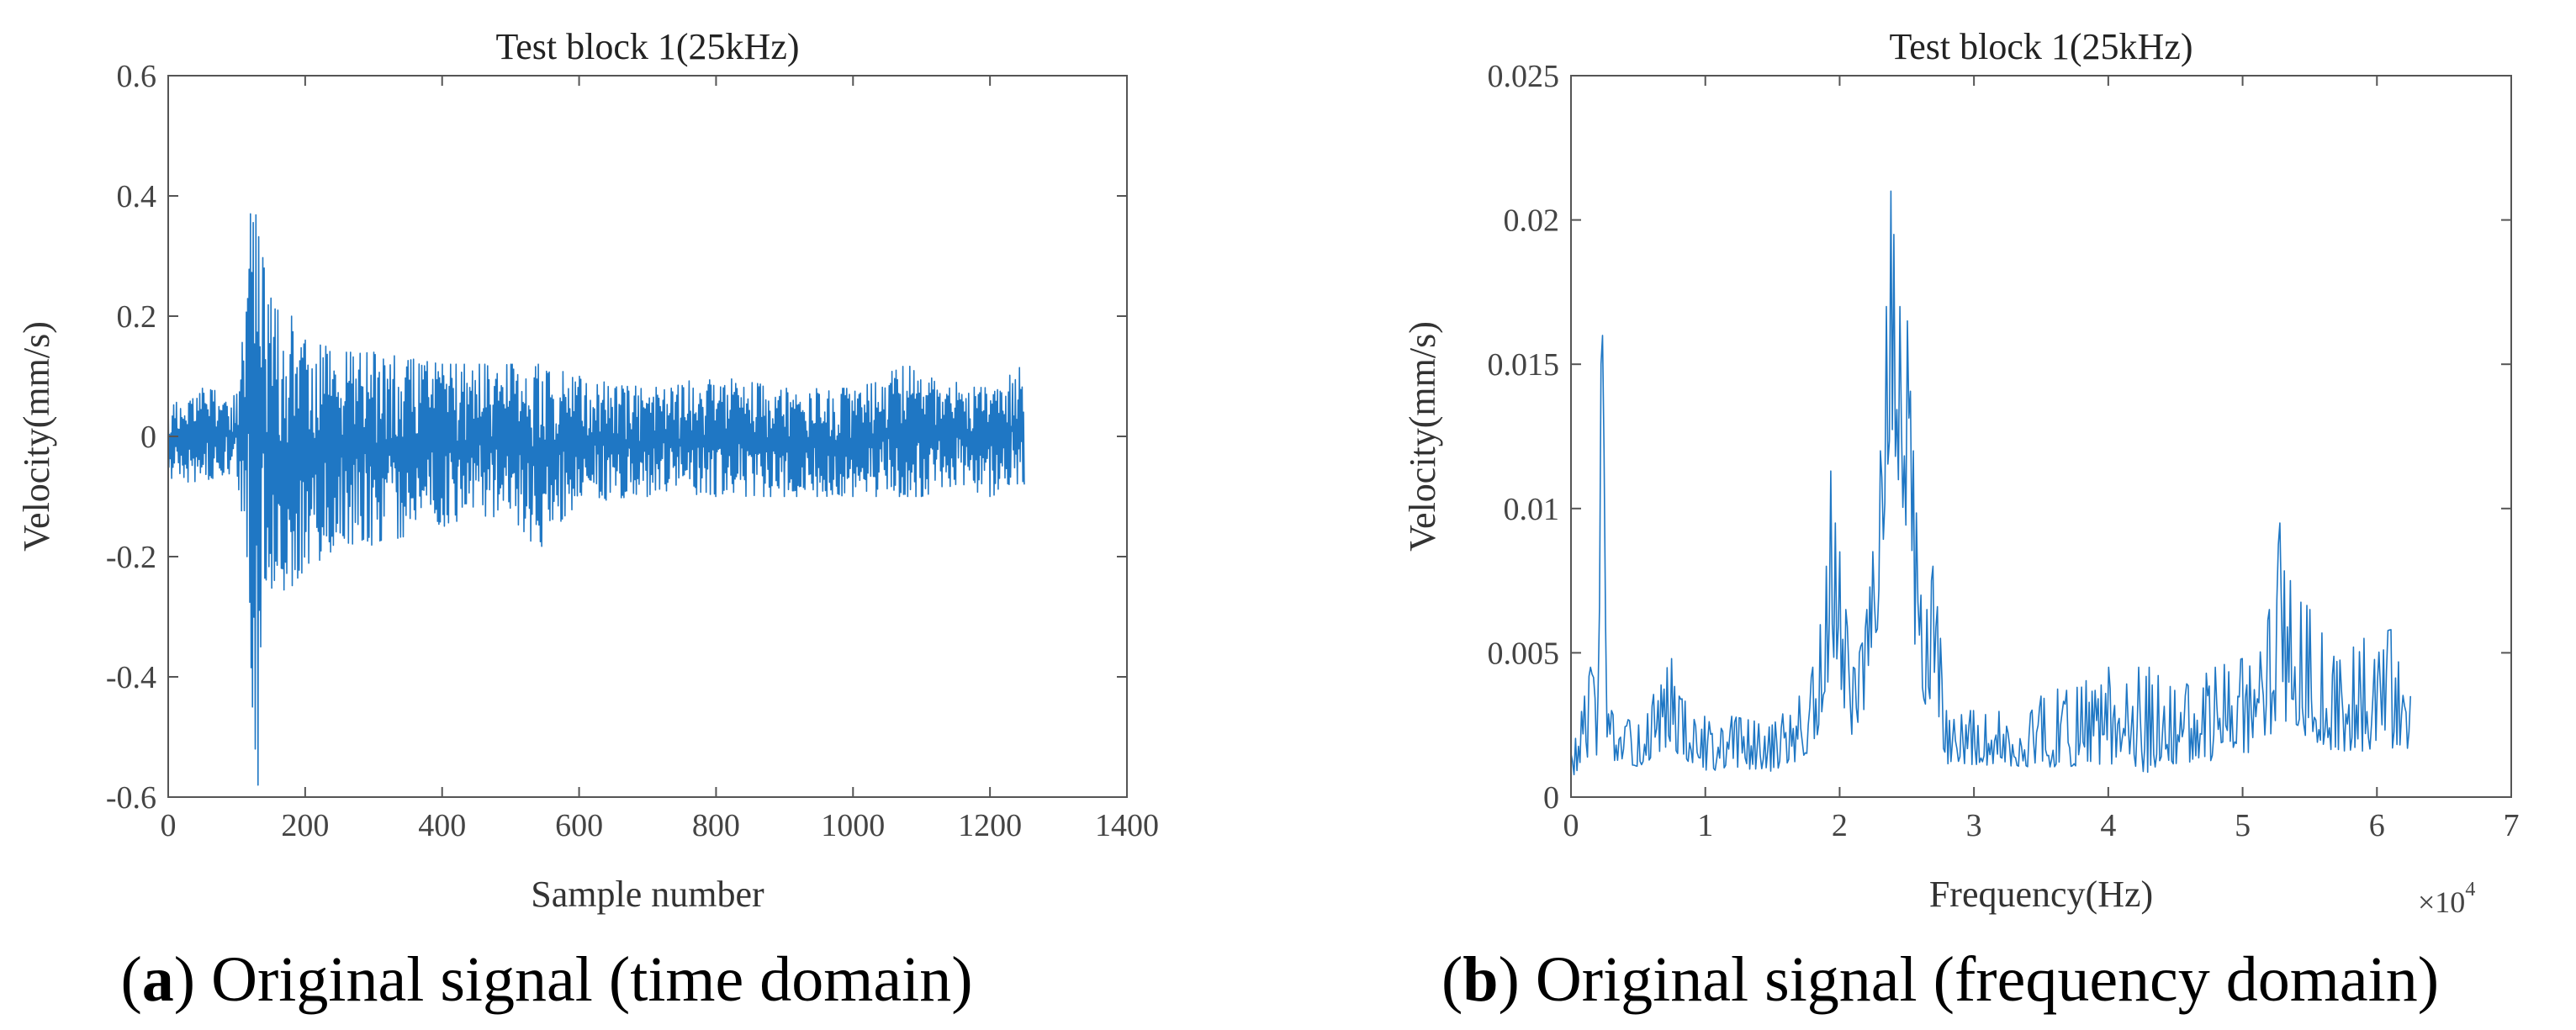  What do you see at coordinates (1840, 825) in the screenshot?
I see `x-tick-label: 2` at bounding box center [1840, 825].